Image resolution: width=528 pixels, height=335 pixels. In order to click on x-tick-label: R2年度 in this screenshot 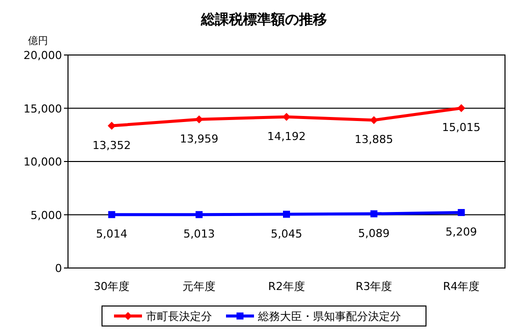, I will do `click(286, 286)`.